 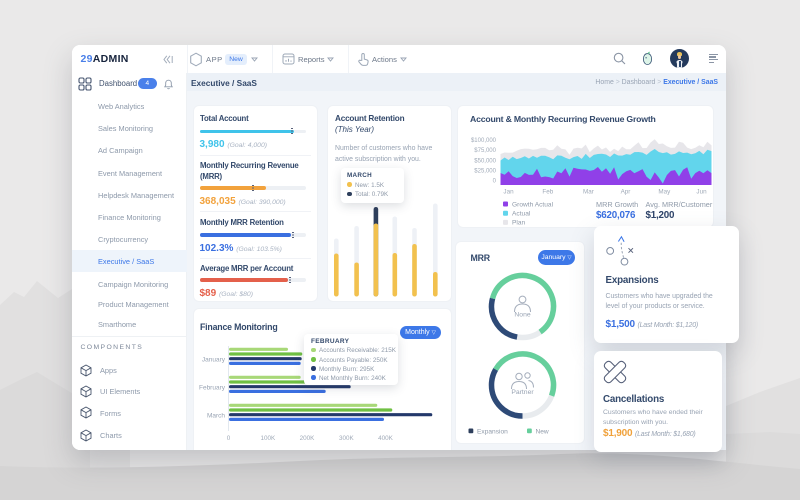 What do you see at coordinates (521, 213) in the screenshot?
I see `svg-text: Actual` at bounding box center [521, 213].